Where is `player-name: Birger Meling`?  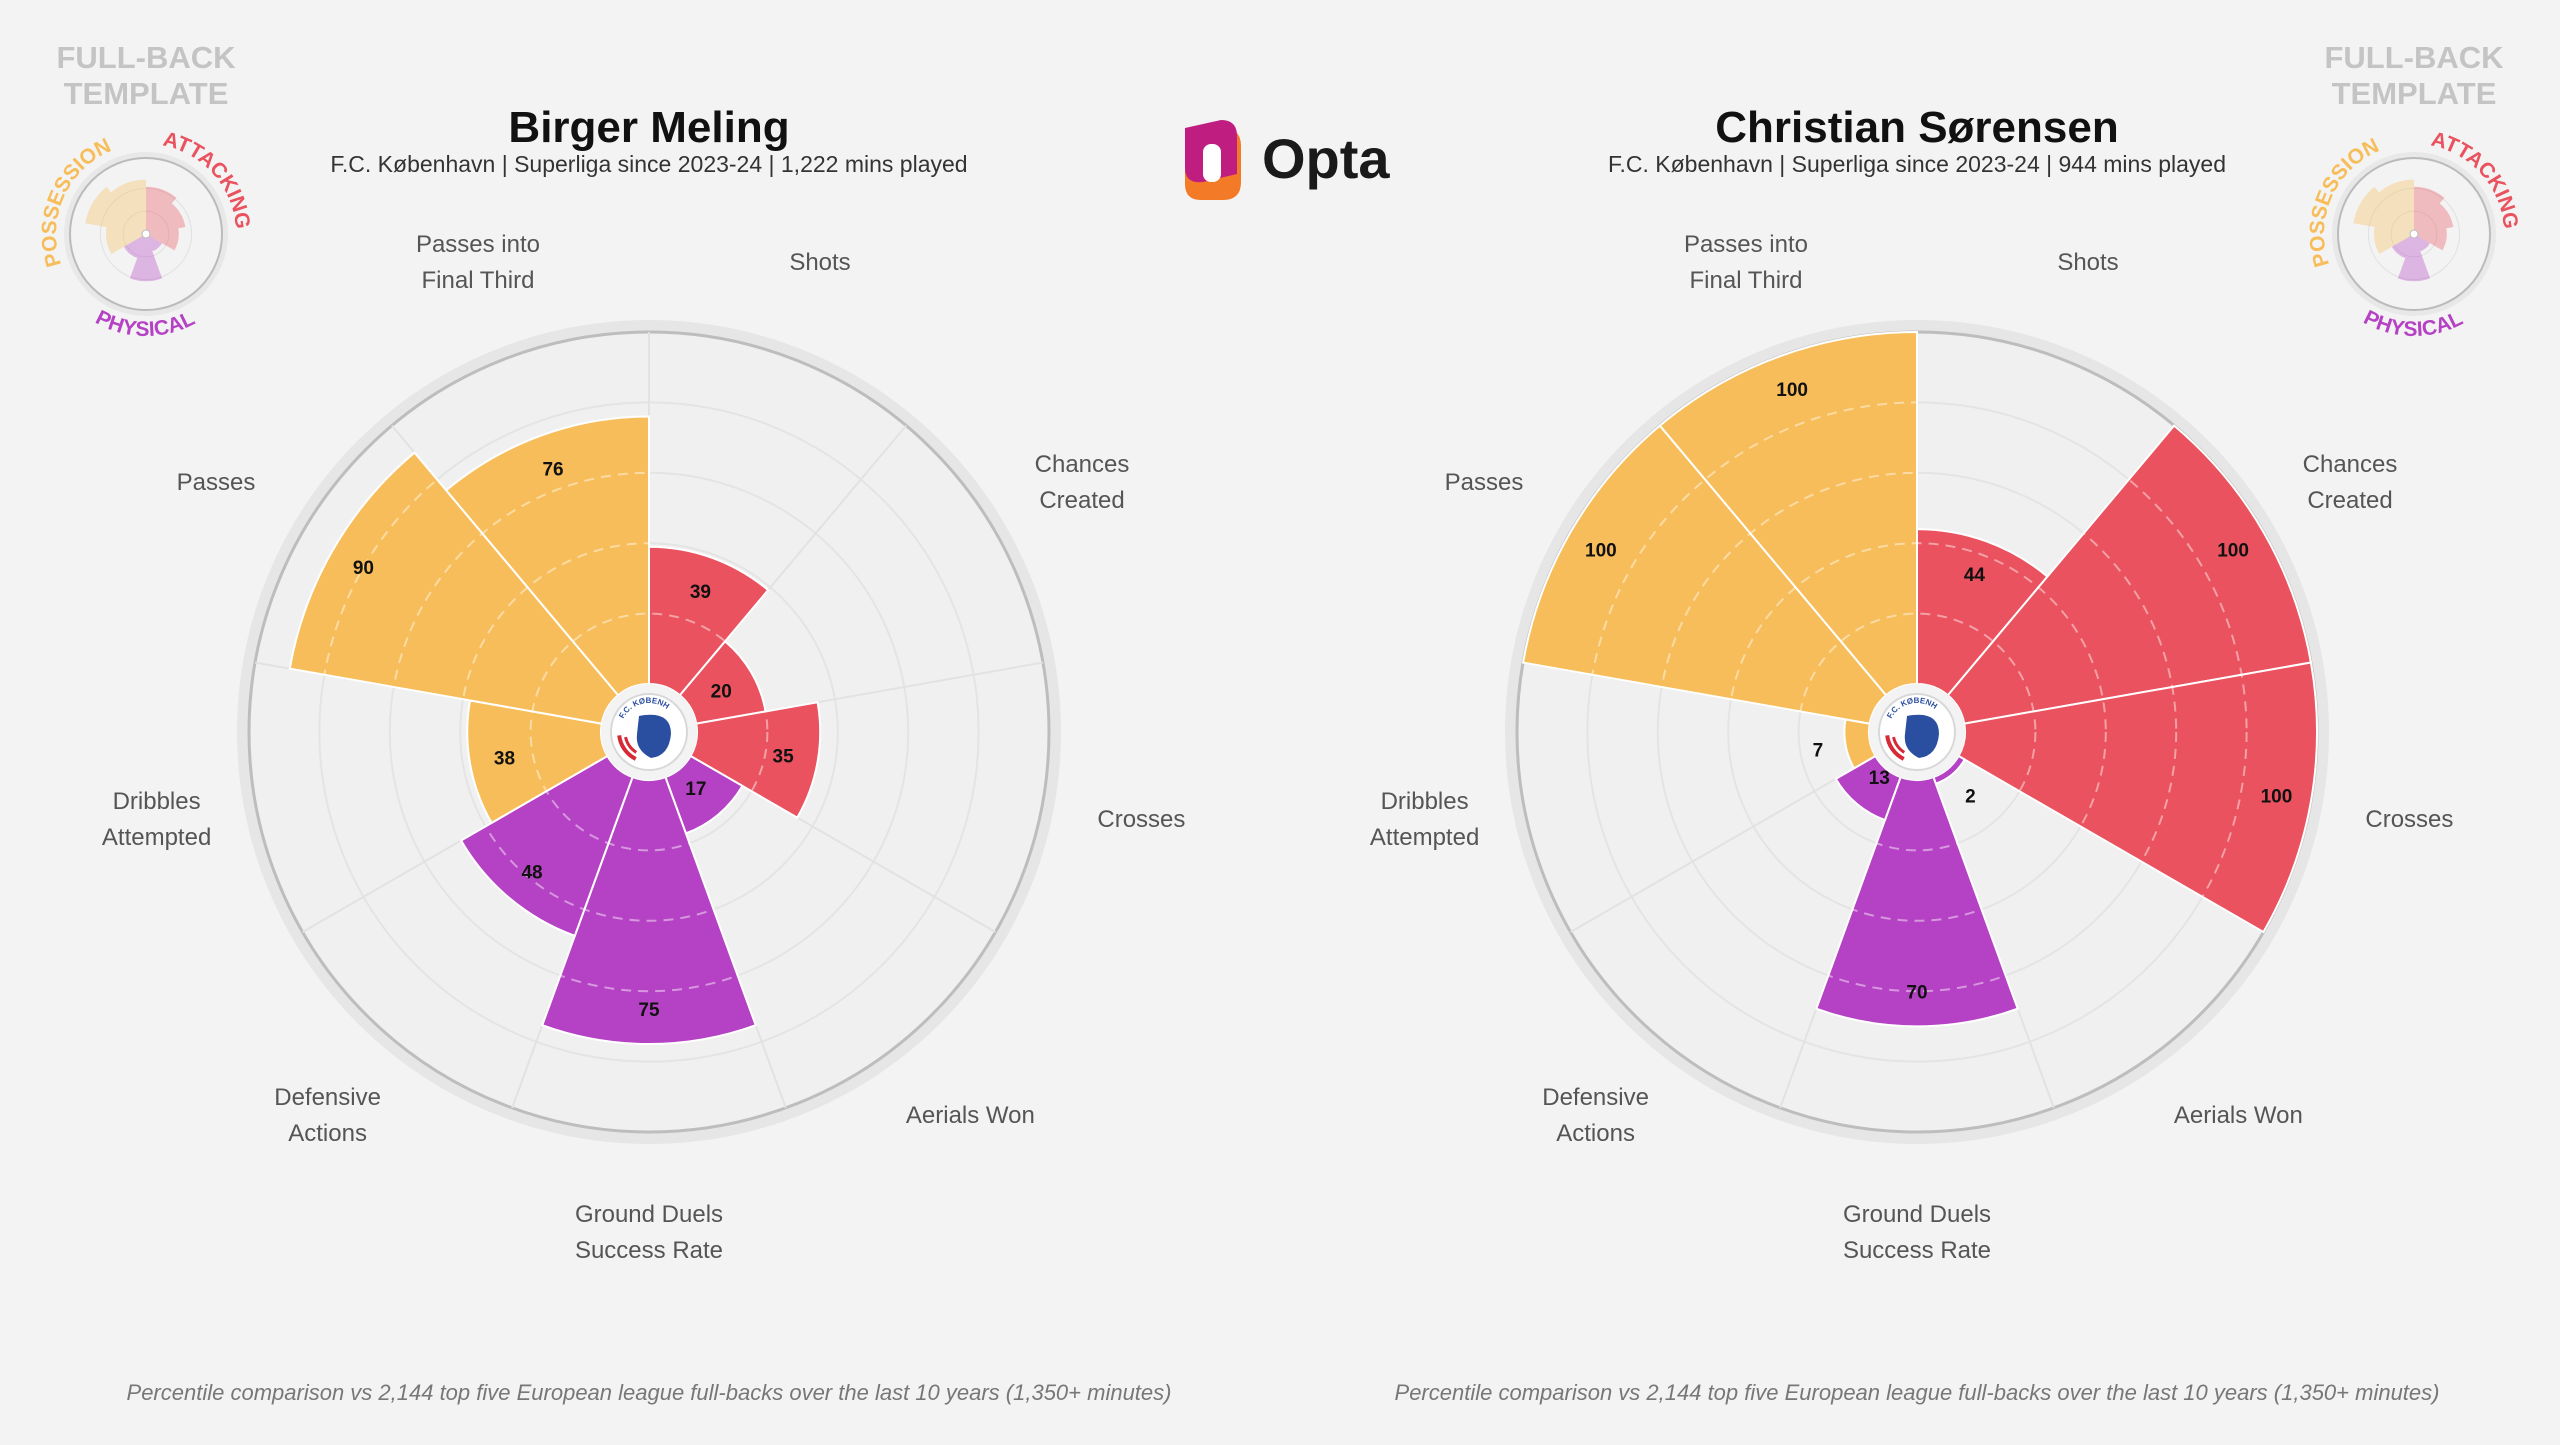
player-name: Birger Meling is located at coordinates (648, 127).